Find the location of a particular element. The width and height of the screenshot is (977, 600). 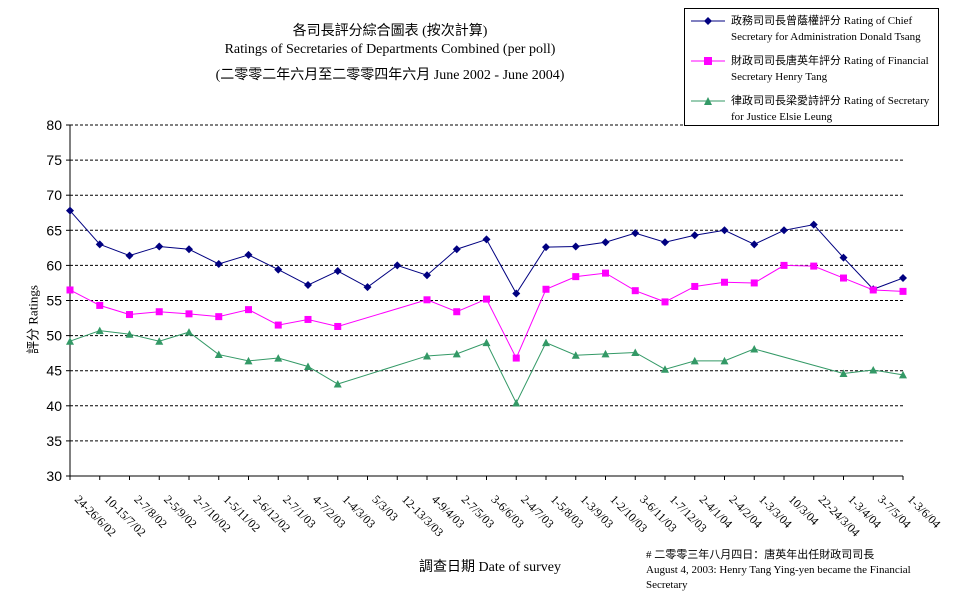

x-axis-label: 調查日期 Date of survey is located at coordinates (490, 567).